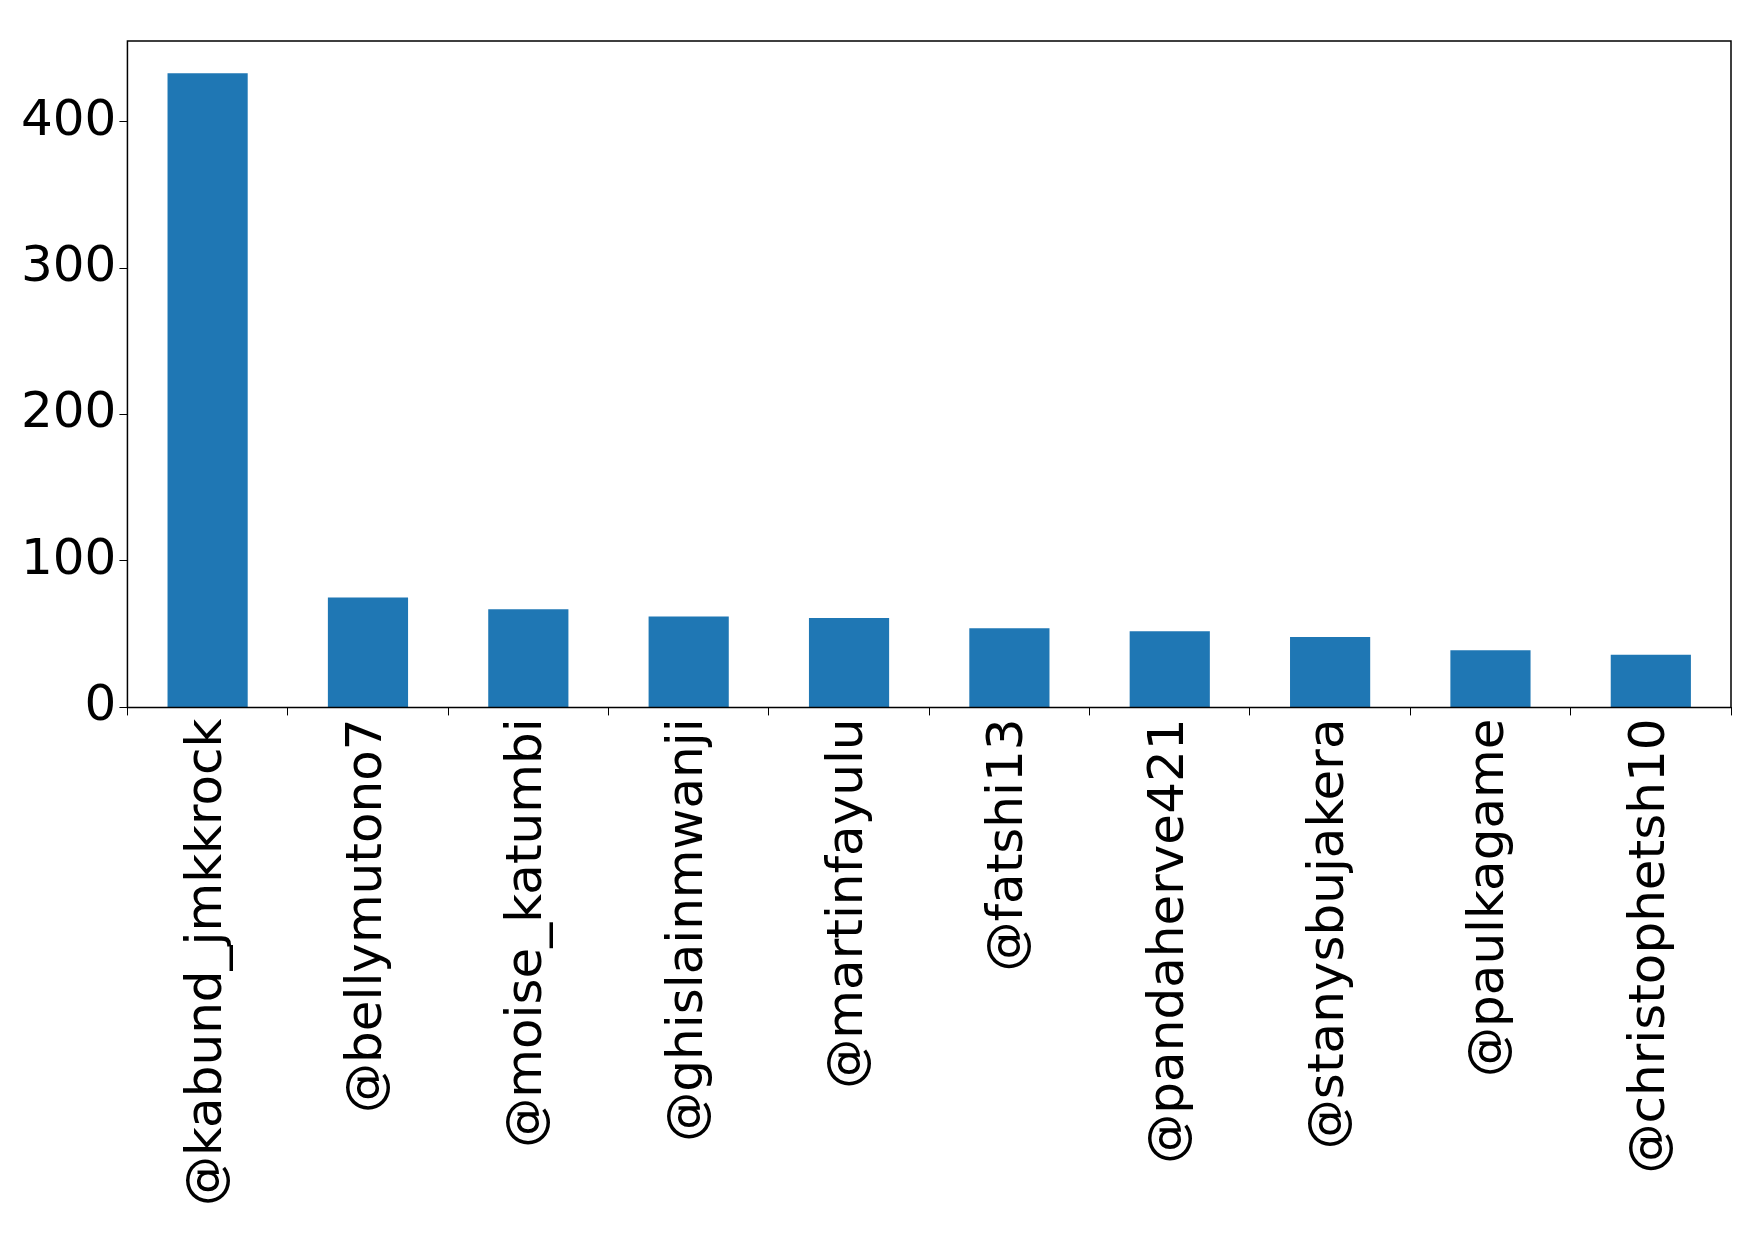 Image resolution: width=1759 pixels, height=1237 pixels. What do you see at coordinates (1165, 941) in the screenshot?
I see `x-tick-label: @pandaherve421` at bounding box center [1165, 941].